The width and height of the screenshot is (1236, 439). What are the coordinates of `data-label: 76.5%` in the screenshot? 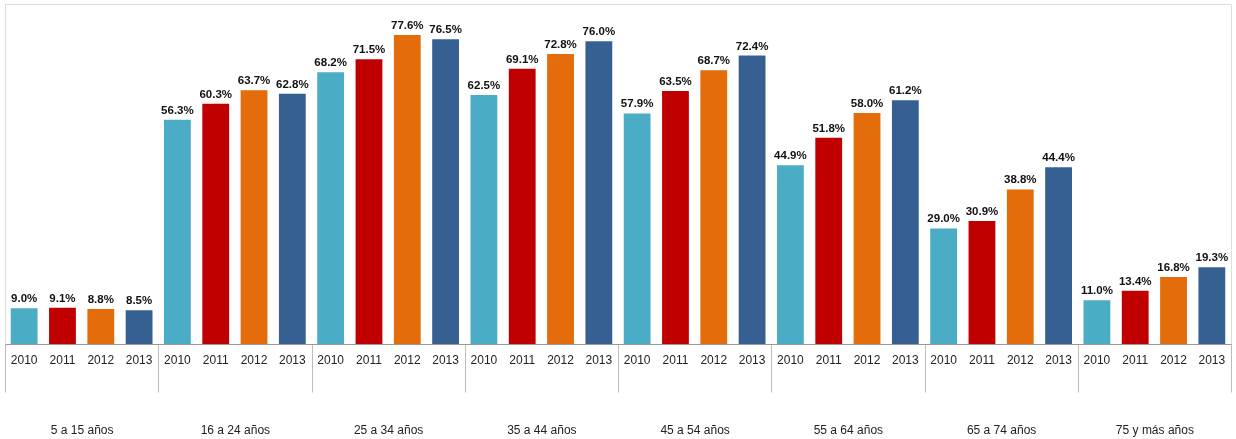 It's located at (445, 29).